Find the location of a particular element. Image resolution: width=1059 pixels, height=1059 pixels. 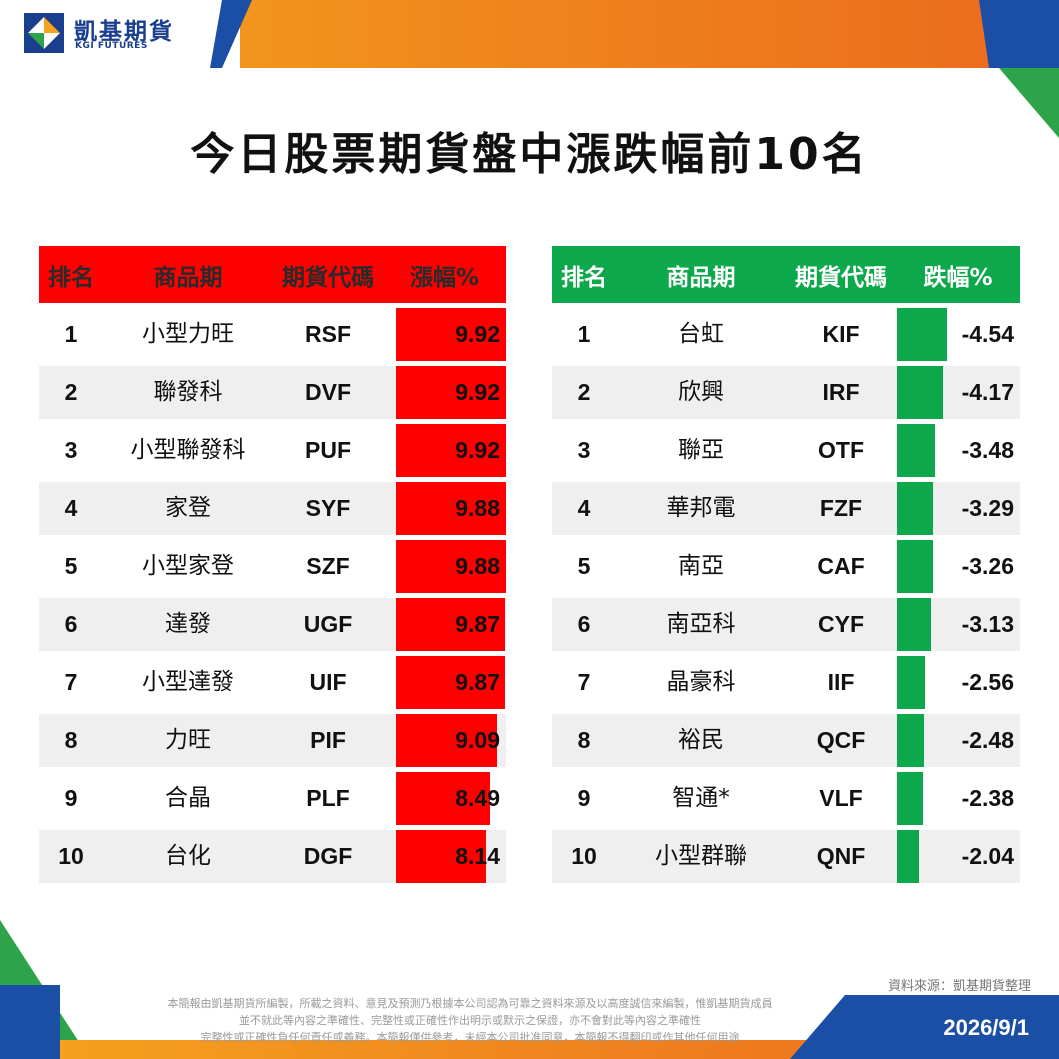

pct-cell: -4.54 is located at coordinates (958, 334).